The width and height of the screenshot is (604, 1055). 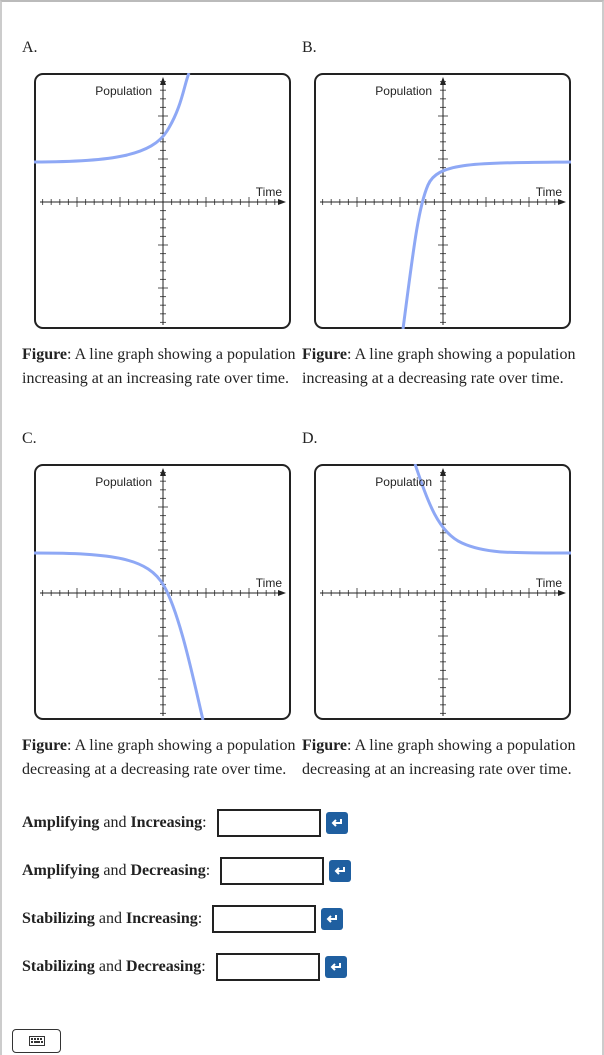 I want to click on panel-letter: D., so click(x=310, y=438).